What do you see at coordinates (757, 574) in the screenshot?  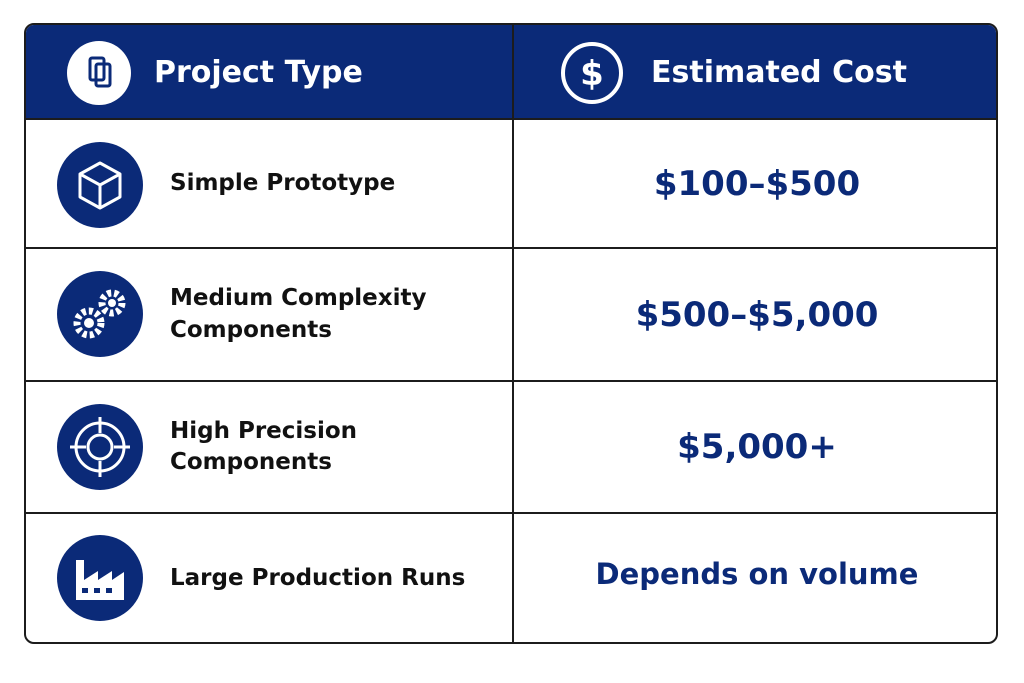 I see `estimated-cost: Depends on volume` at bounding box center [757, 574].